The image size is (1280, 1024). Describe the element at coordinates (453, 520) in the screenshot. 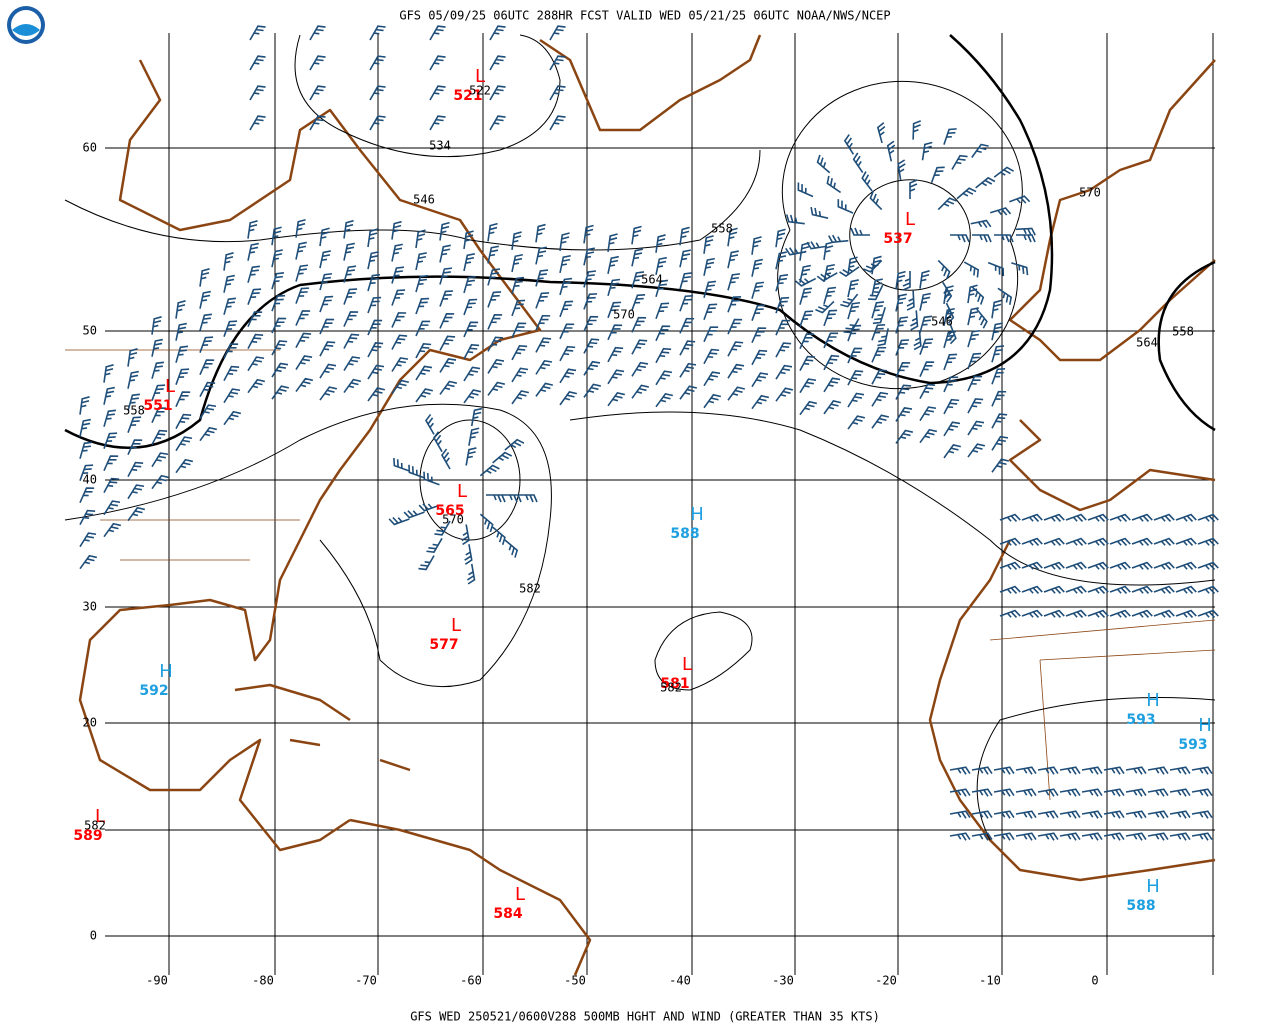

I see `contour-label: 570` at that location.